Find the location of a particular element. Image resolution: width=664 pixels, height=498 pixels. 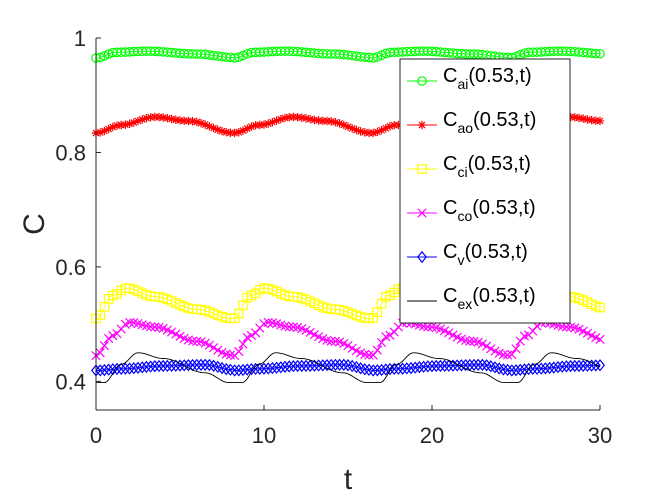

y-axis-title: C is located at coordinates (34, 224).